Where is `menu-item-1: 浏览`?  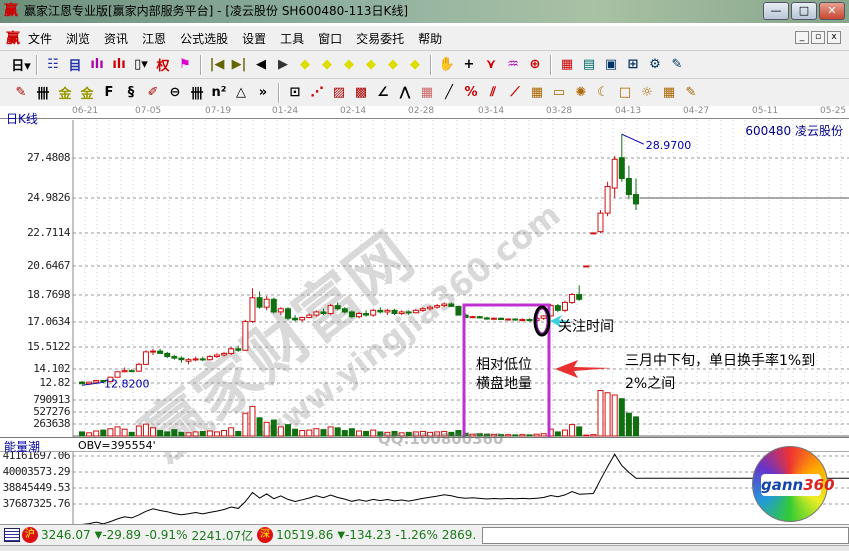
menu-item-1: 浏览 is located at coordinates (78, 38).